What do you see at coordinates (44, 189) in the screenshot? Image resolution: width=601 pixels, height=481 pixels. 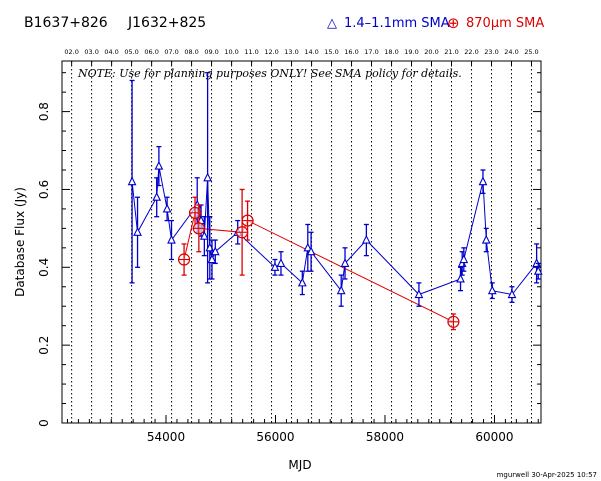 I see `y-tick-label: 0.6` at bounding box center [44, 189].